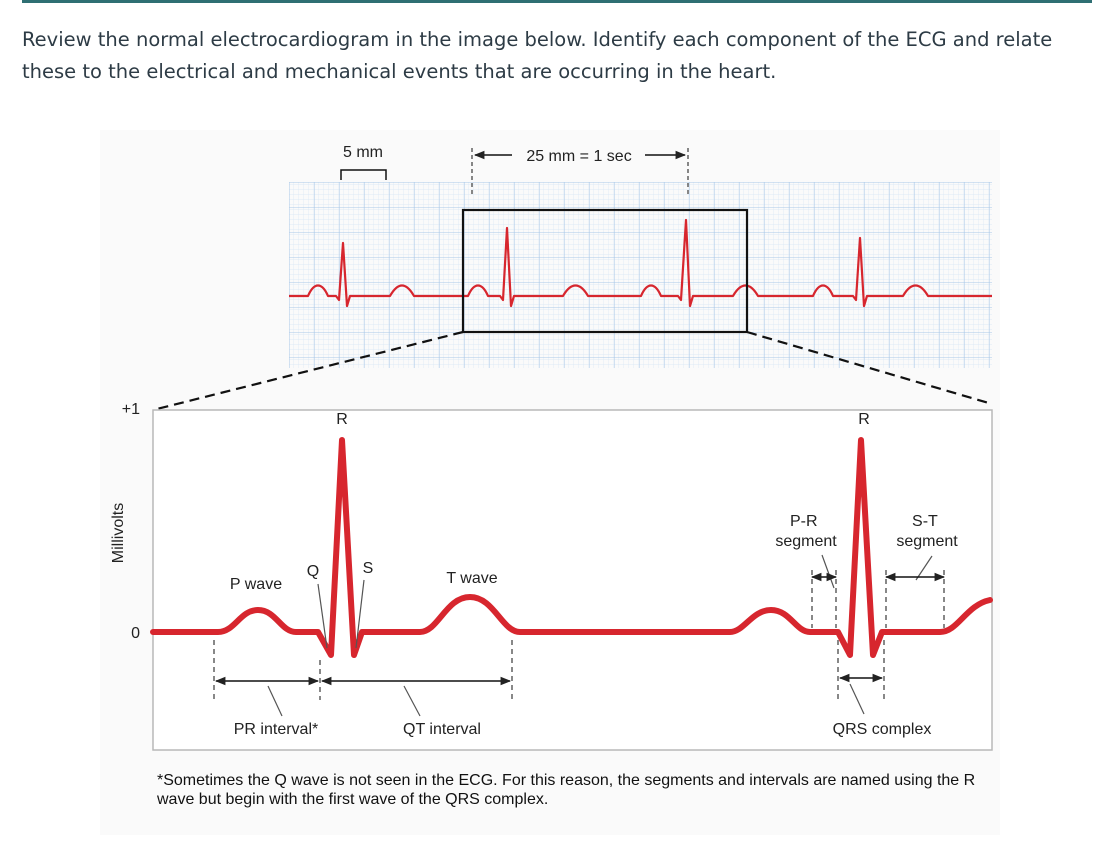  What do you see at coordinates (864, 419) in the screenshot?
I see `r-wave-label-right: R` at bounding box center [864, 419].